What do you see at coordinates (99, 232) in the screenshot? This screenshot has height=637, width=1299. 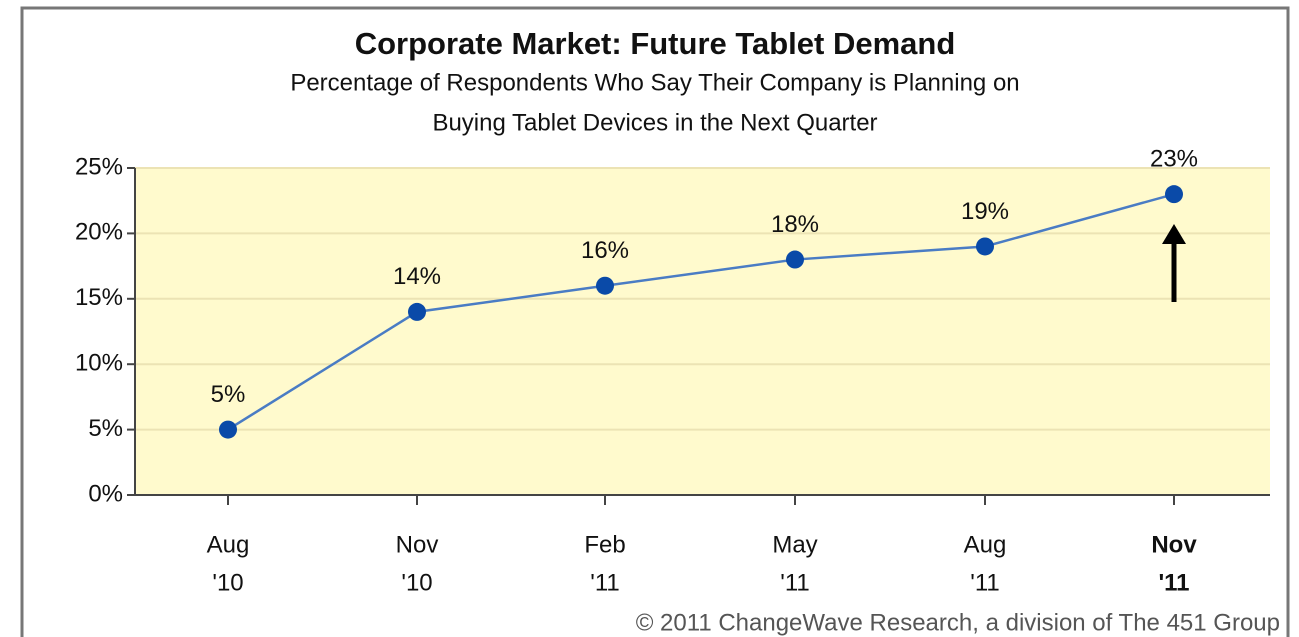 I see `y-tick-label: 20%` at bounding box center [99, 232].